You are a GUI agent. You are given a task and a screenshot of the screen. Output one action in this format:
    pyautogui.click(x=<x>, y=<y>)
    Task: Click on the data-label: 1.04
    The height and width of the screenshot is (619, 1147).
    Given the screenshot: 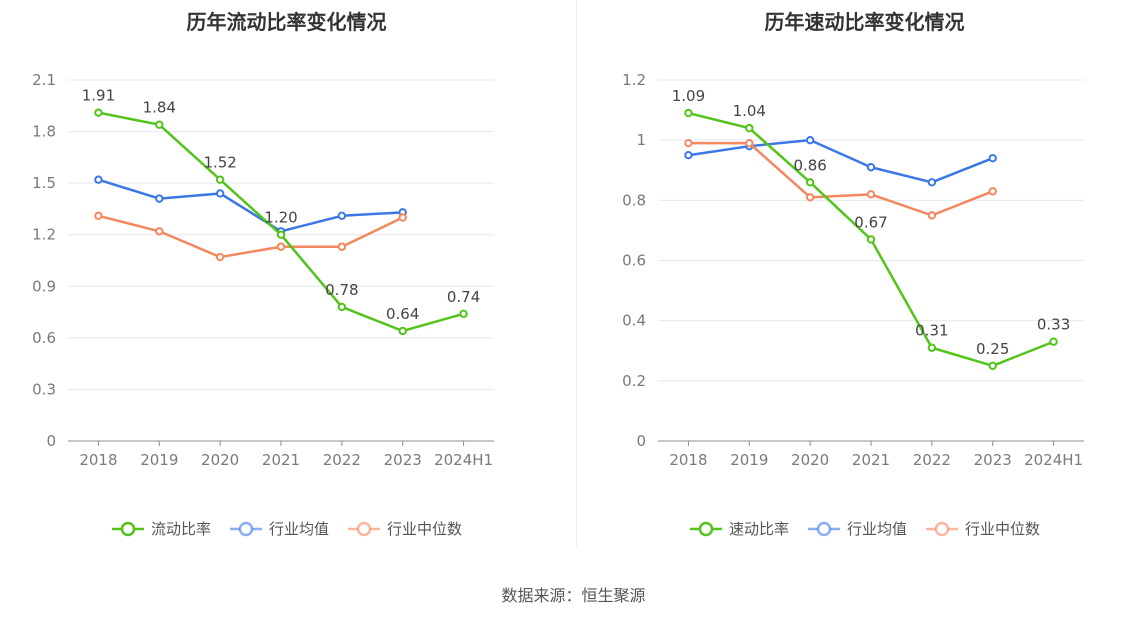 What is the action you would take?
    pyautogui.click(x=749, y=111)
    